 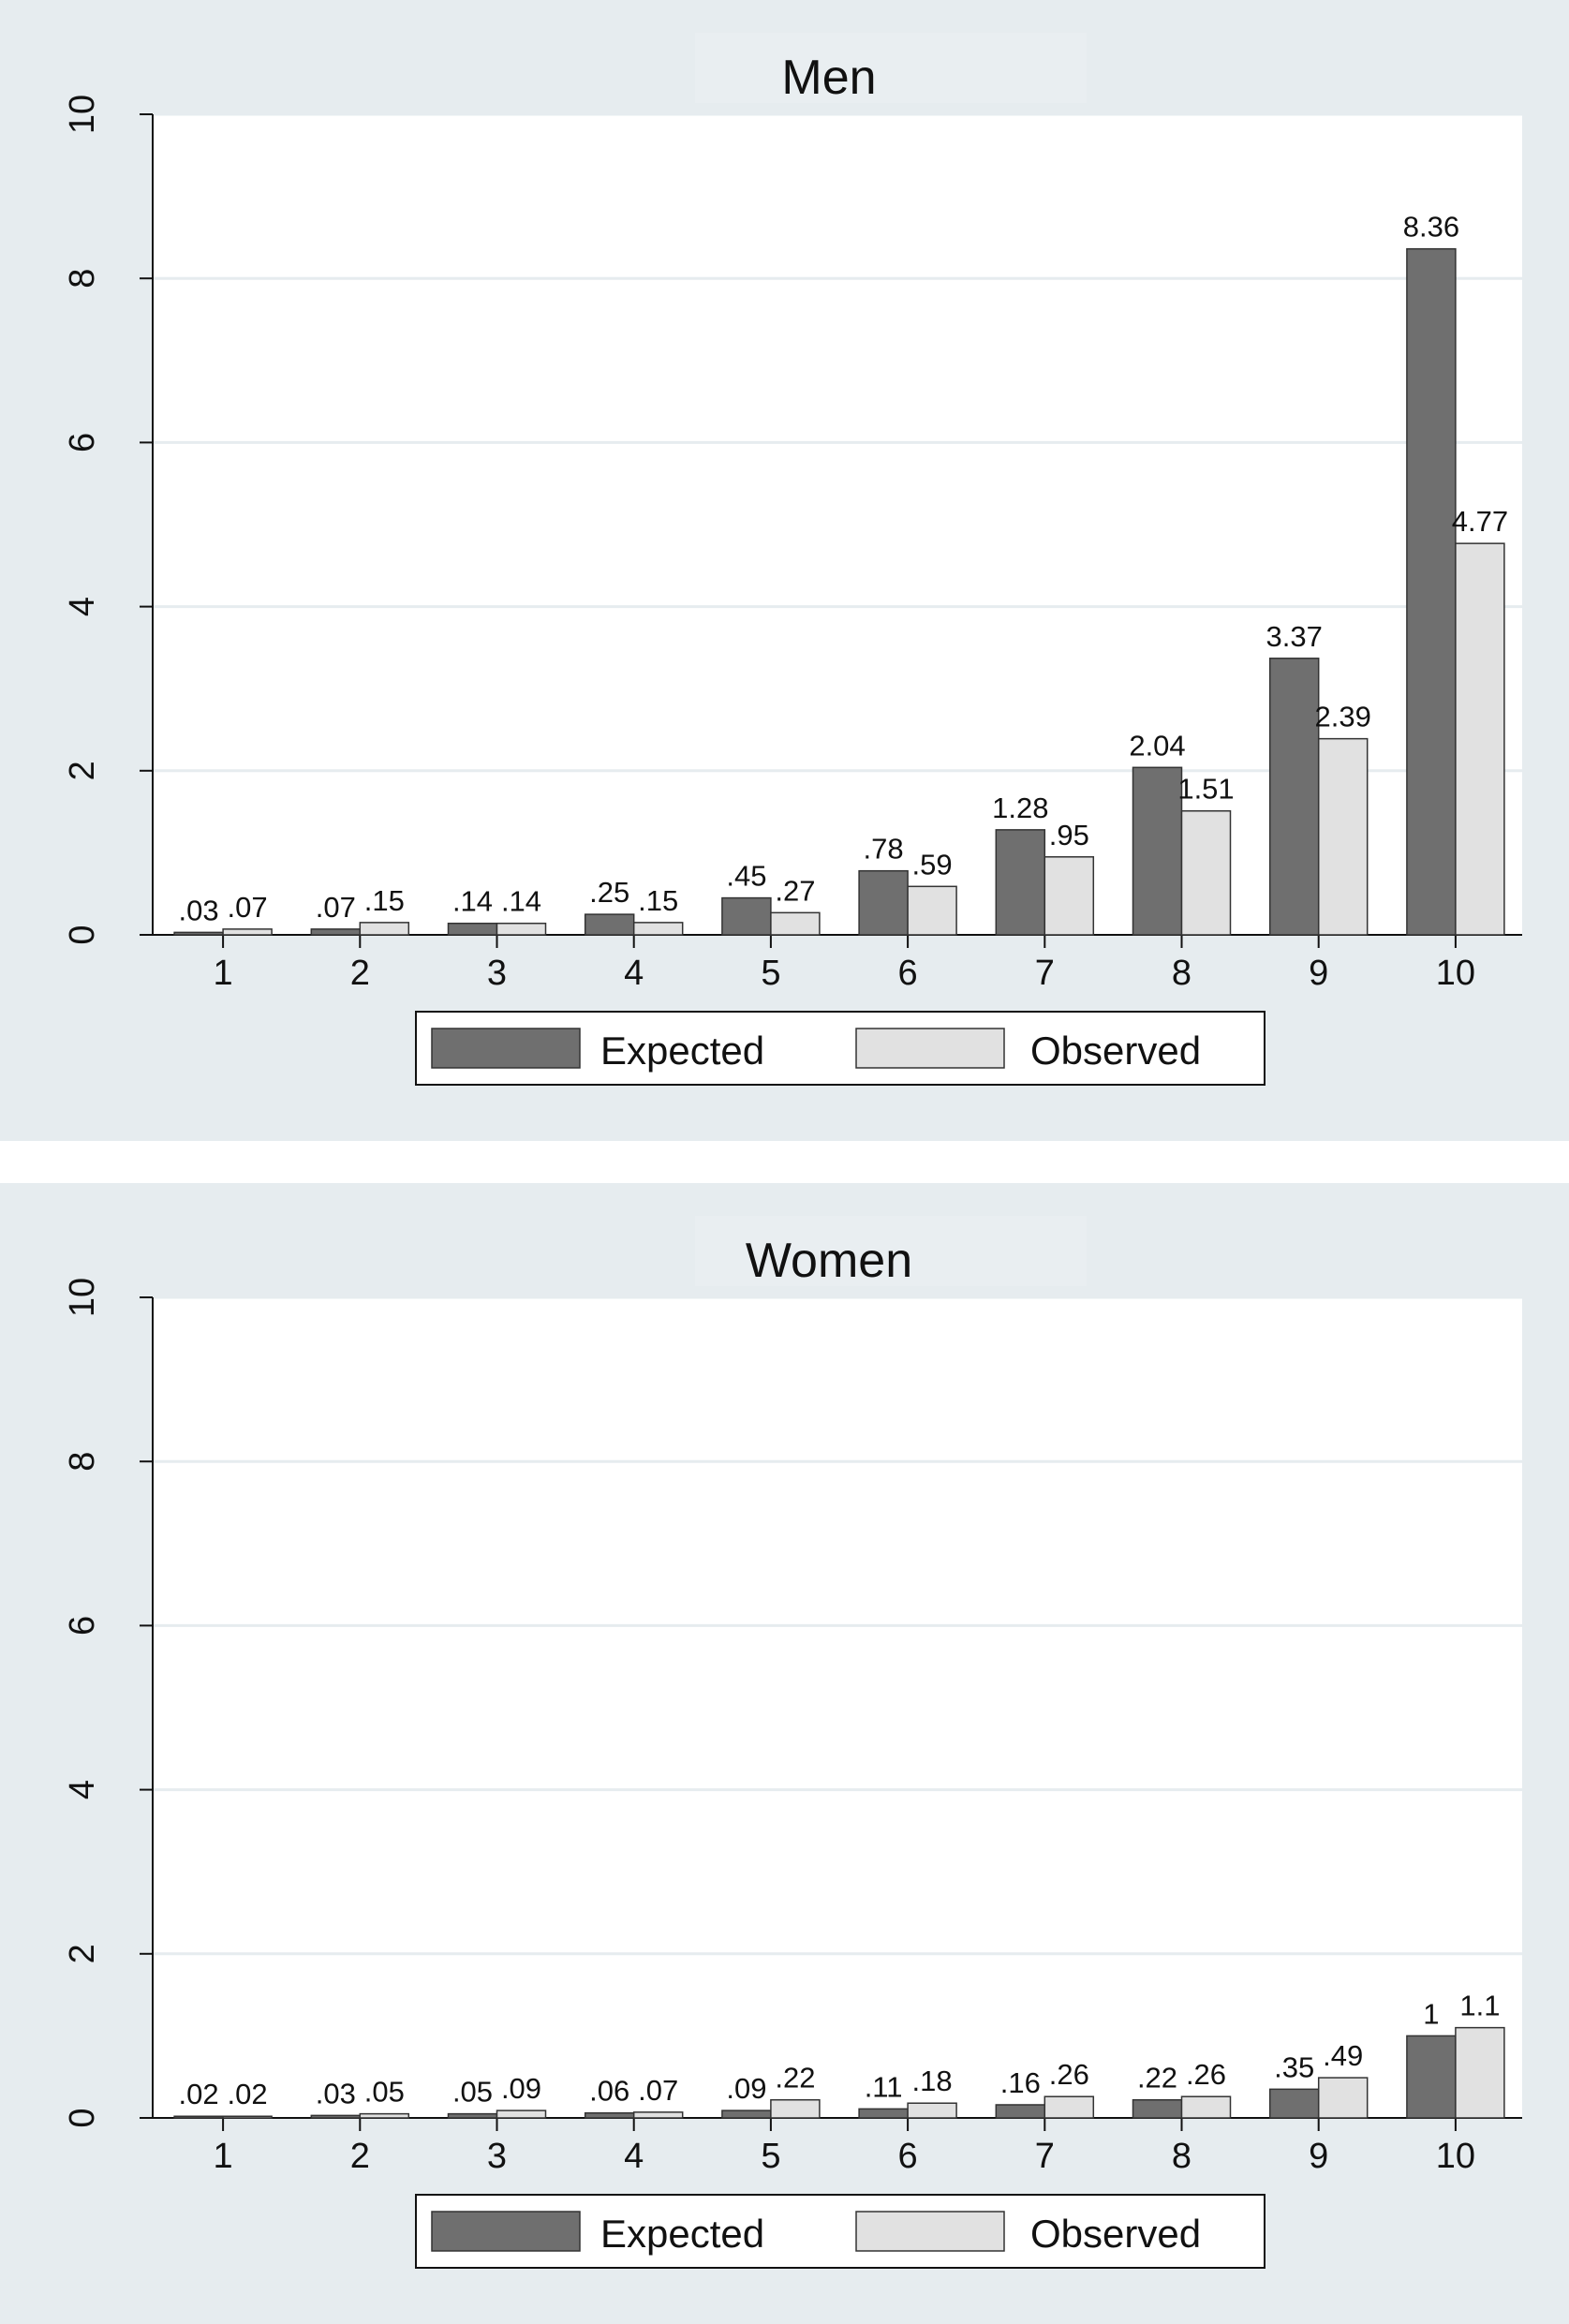 I want to click on men-value-label-expected-10: 8.36, so click(x=1431, y=228).